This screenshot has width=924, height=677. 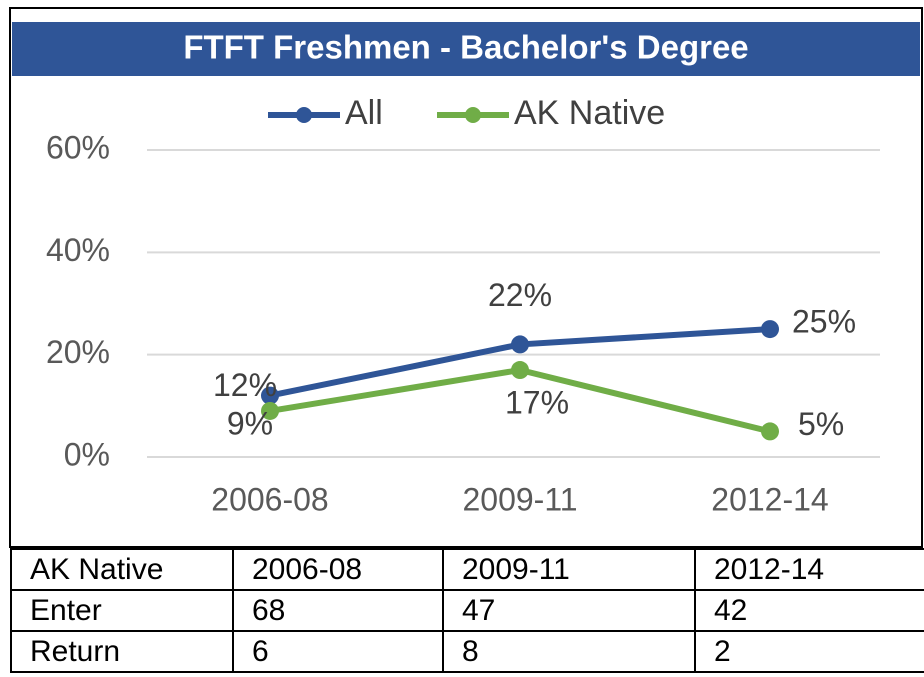 I want to click on x-tick-label: 2012-14, so click(x=769, y=499).